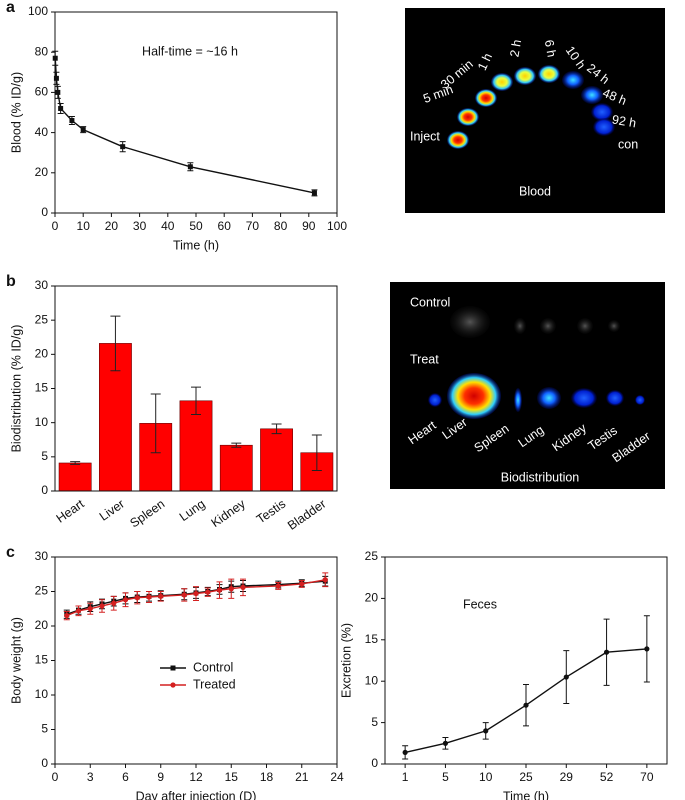  What do you see at coordinates (526, 777) in the screenshot?
I see `x-tick-label: 25` at bounding box center [526, 777].